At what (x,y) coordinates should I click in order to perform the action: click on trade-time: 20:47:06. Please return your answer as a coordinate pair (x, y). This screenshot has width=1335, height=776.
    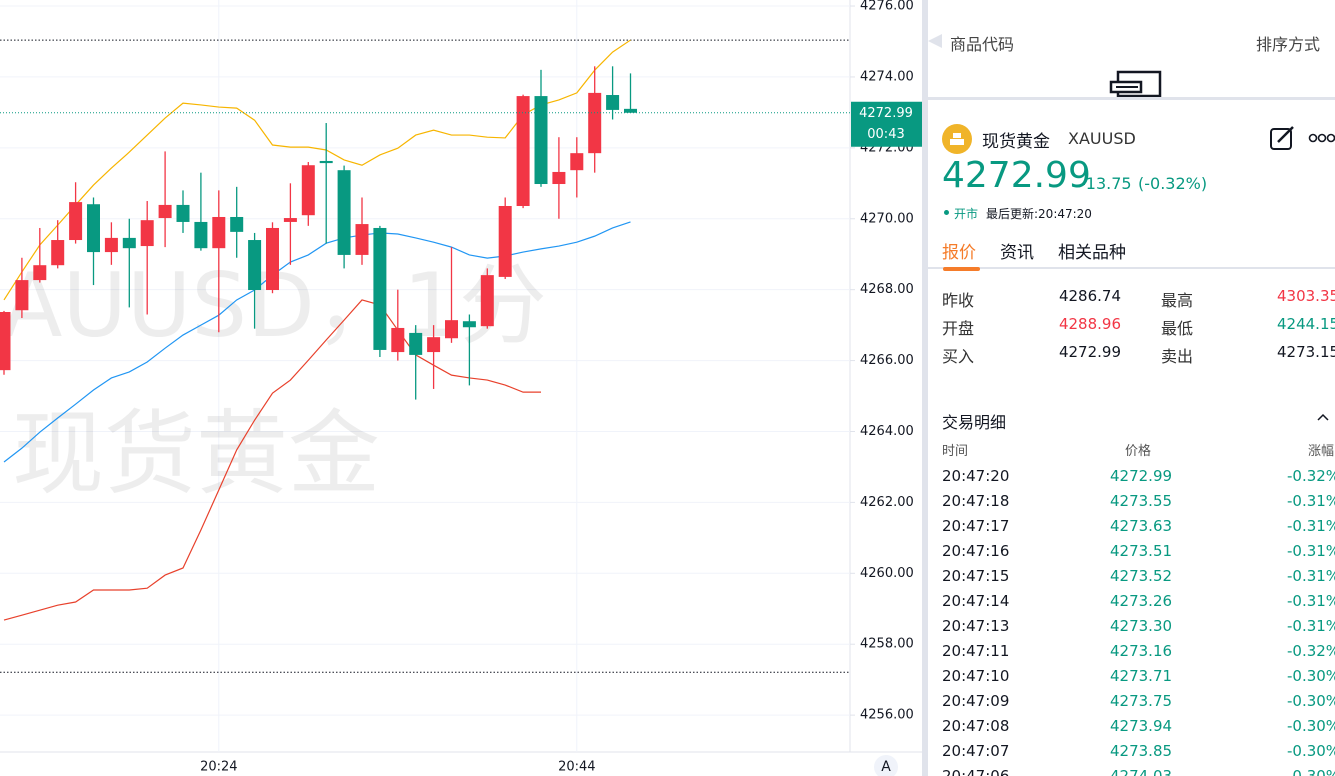
    Looking at the image, I should click on (976, 771).